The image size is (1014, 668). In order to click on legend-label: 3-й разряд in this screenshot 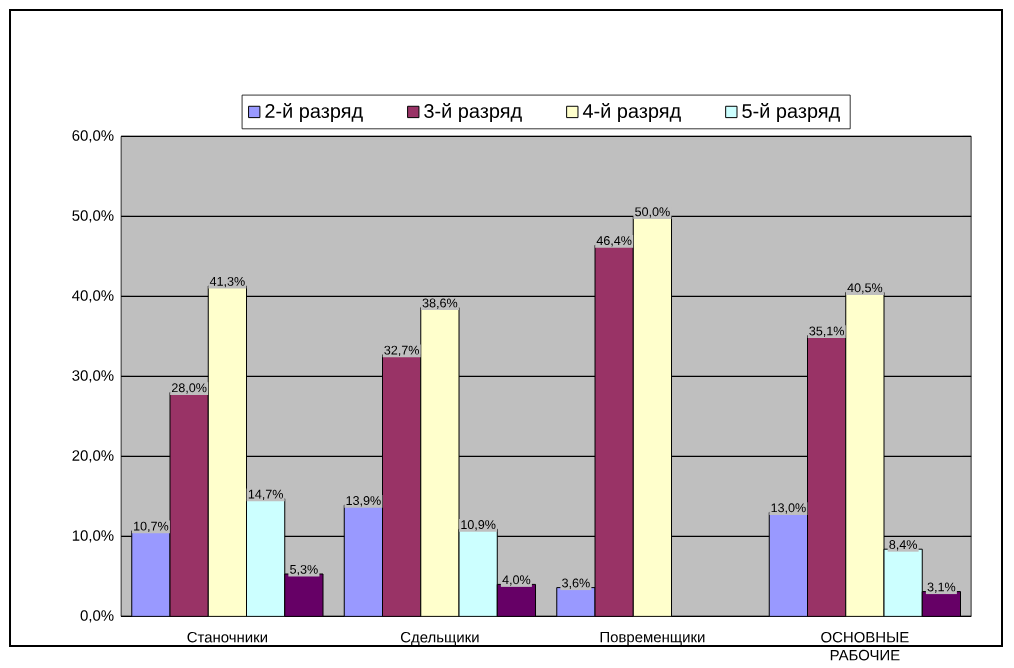, I will do `click(473, 113)`.